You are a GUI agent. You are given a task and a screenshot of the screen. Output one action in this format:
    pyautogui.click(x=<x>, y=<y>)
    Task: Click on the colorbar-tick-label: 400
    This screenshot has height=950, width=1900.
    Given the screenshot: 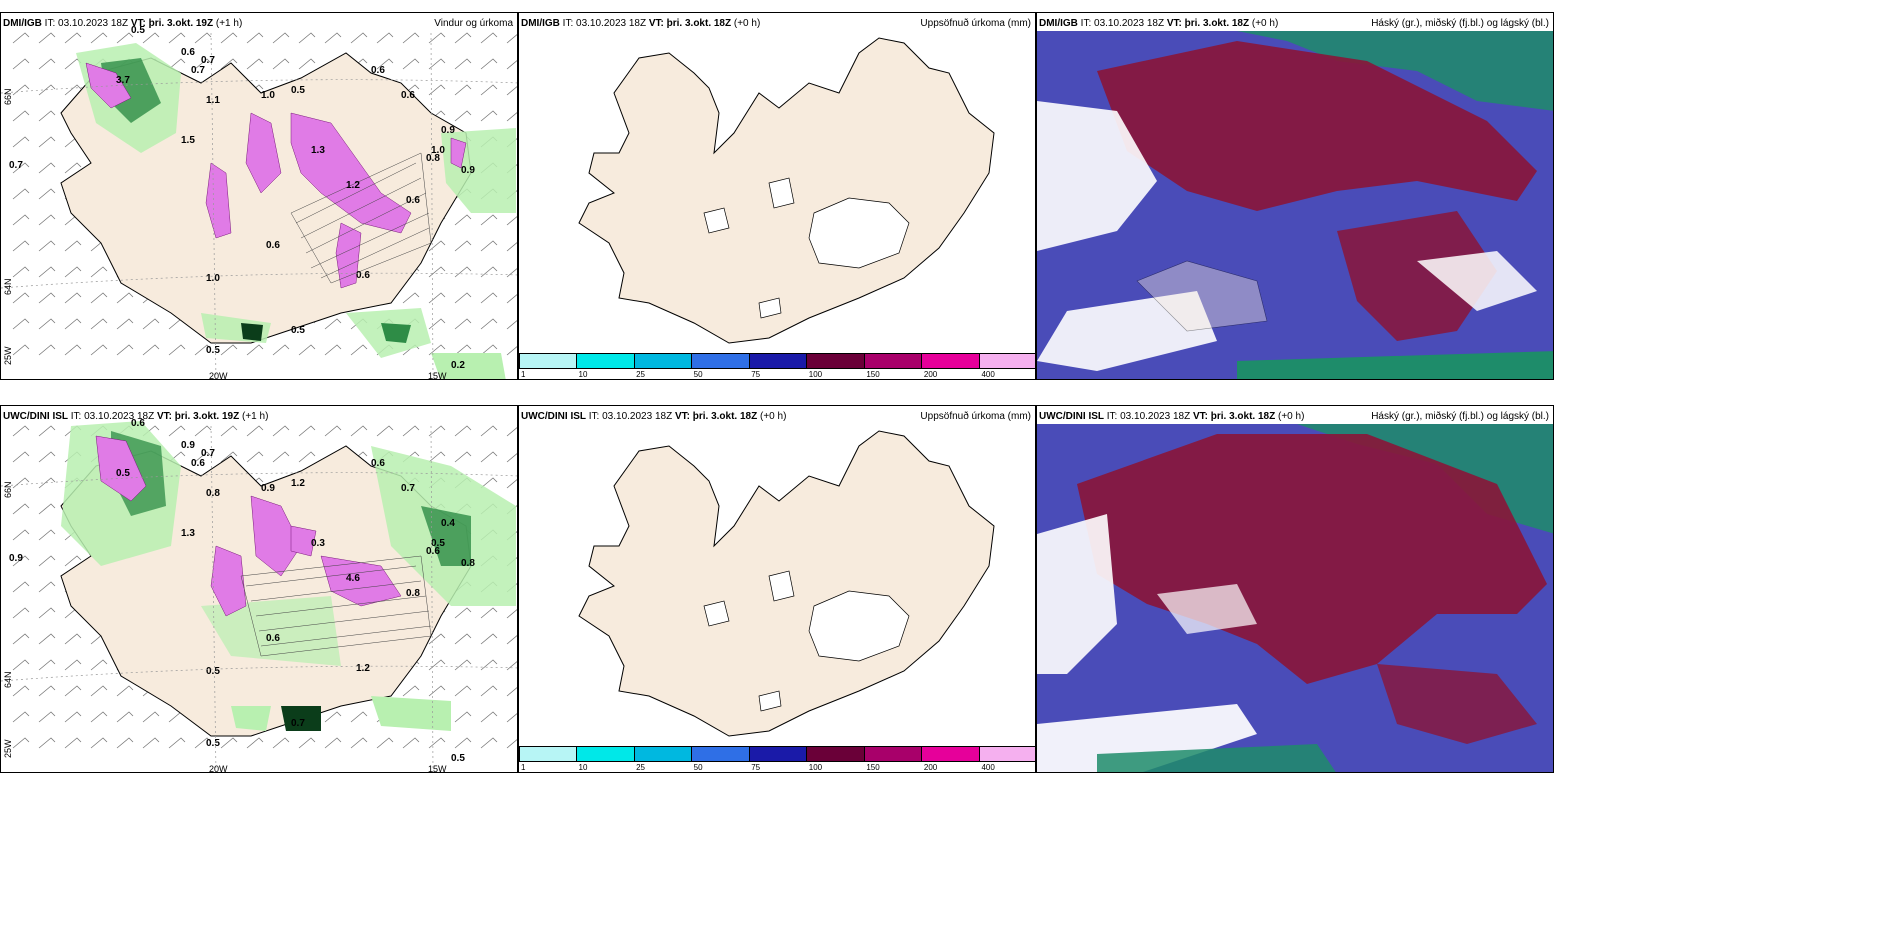 What is the action you would take?
    pyautogui.click(x=988, y=767)
    